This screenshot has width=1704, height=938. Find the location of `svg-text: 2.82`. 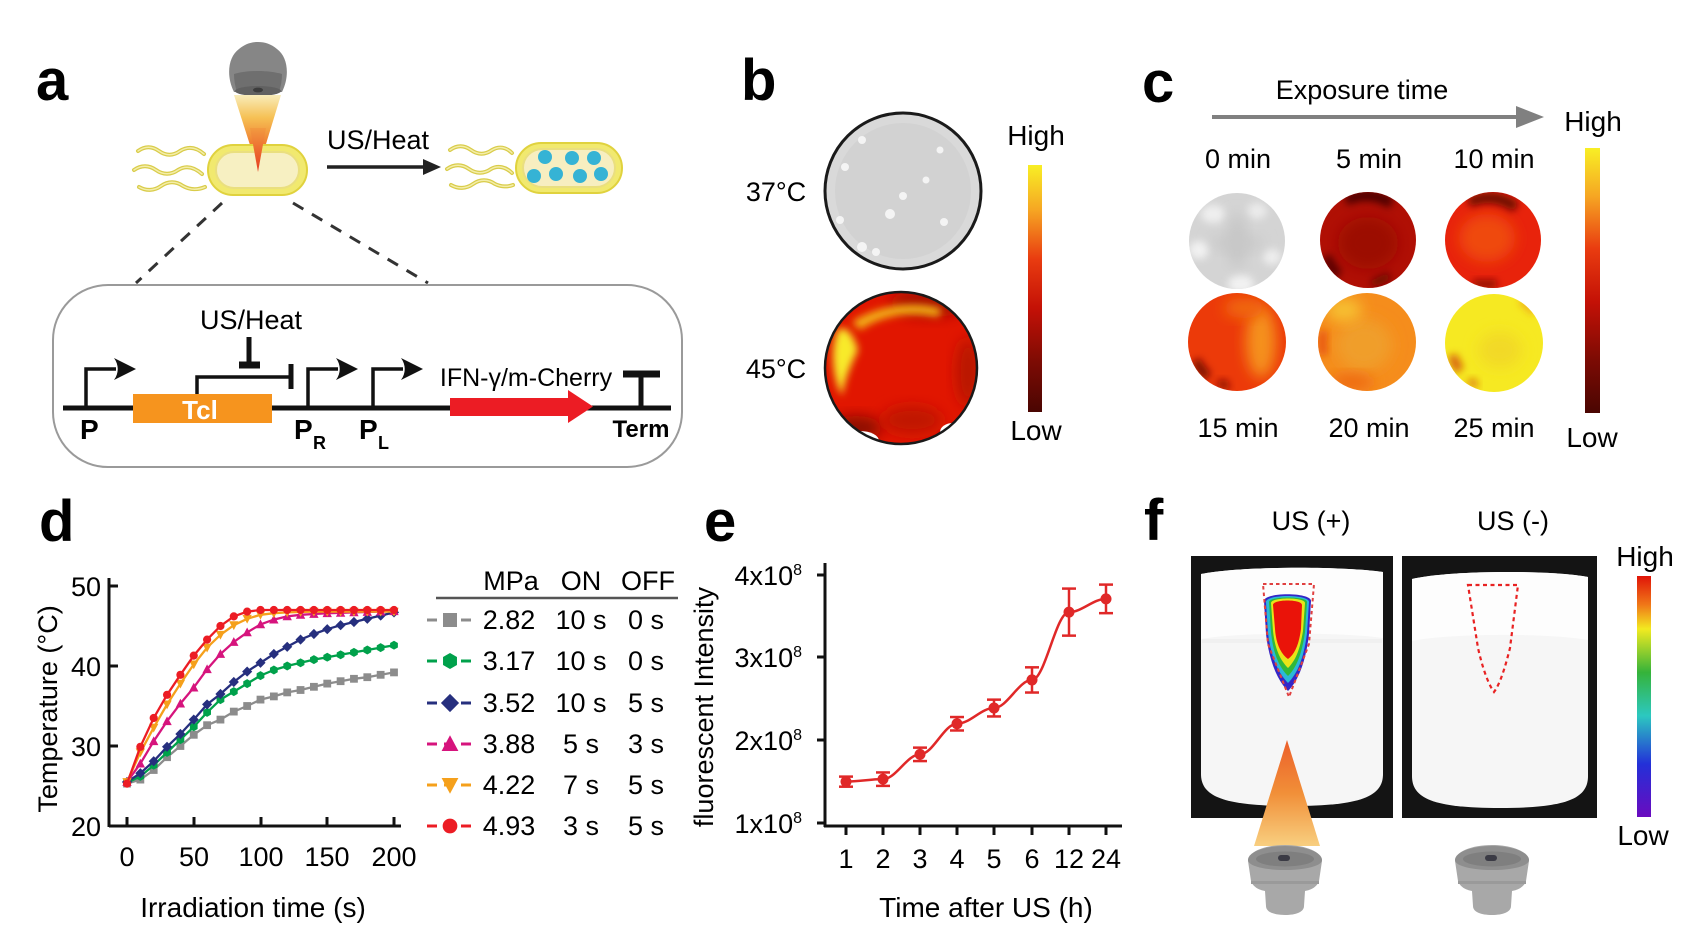

svg-text: 2.82 is located at coordinates (509, 620).